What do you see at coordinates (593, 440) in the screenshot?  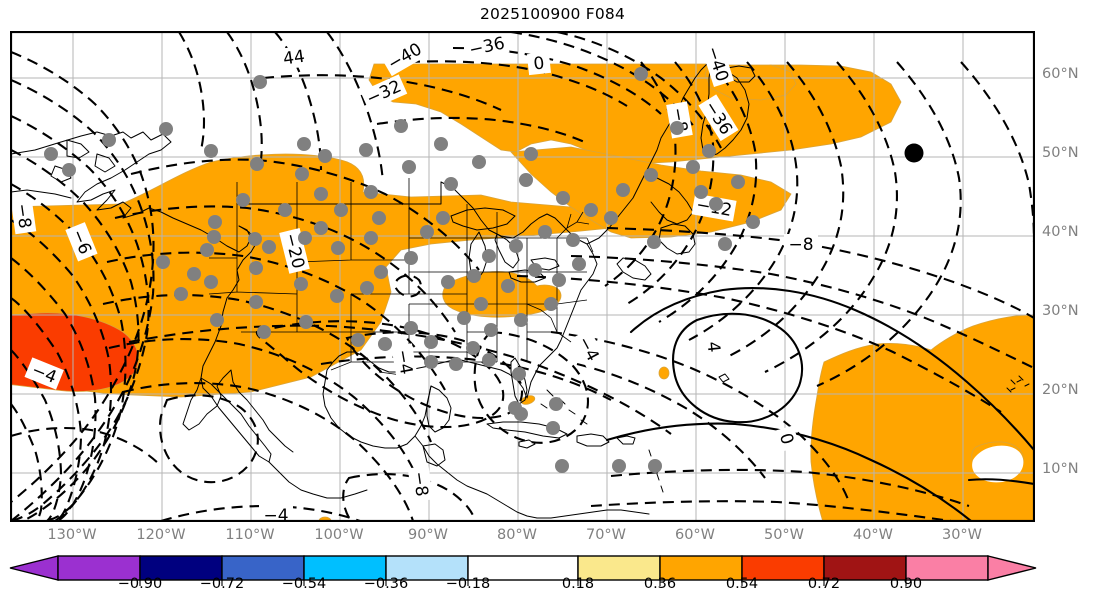 I see `island-hispaniola` at bounding box center [593, 440].